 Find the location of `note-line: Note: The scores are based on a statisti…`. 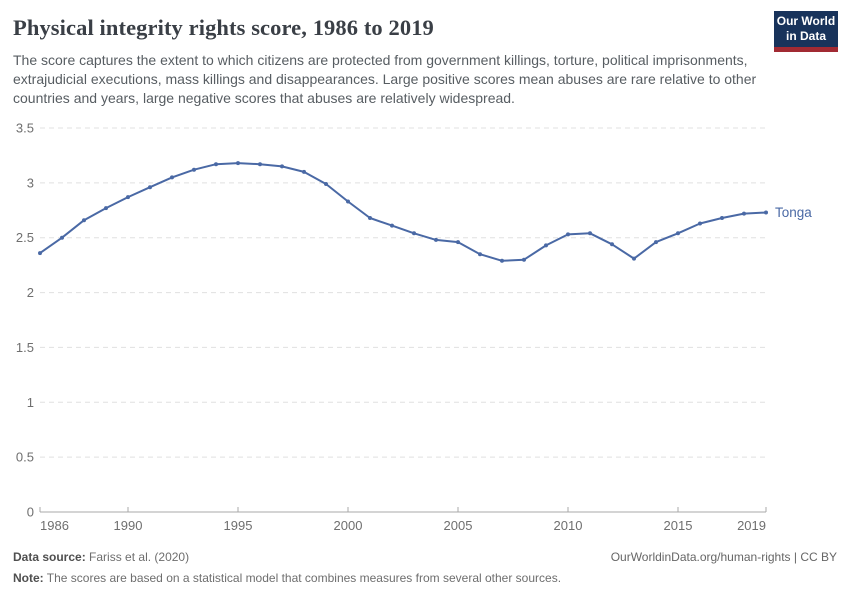

note-line: Note: The scores are based on a statisti… is located at coordinates (313, 578).